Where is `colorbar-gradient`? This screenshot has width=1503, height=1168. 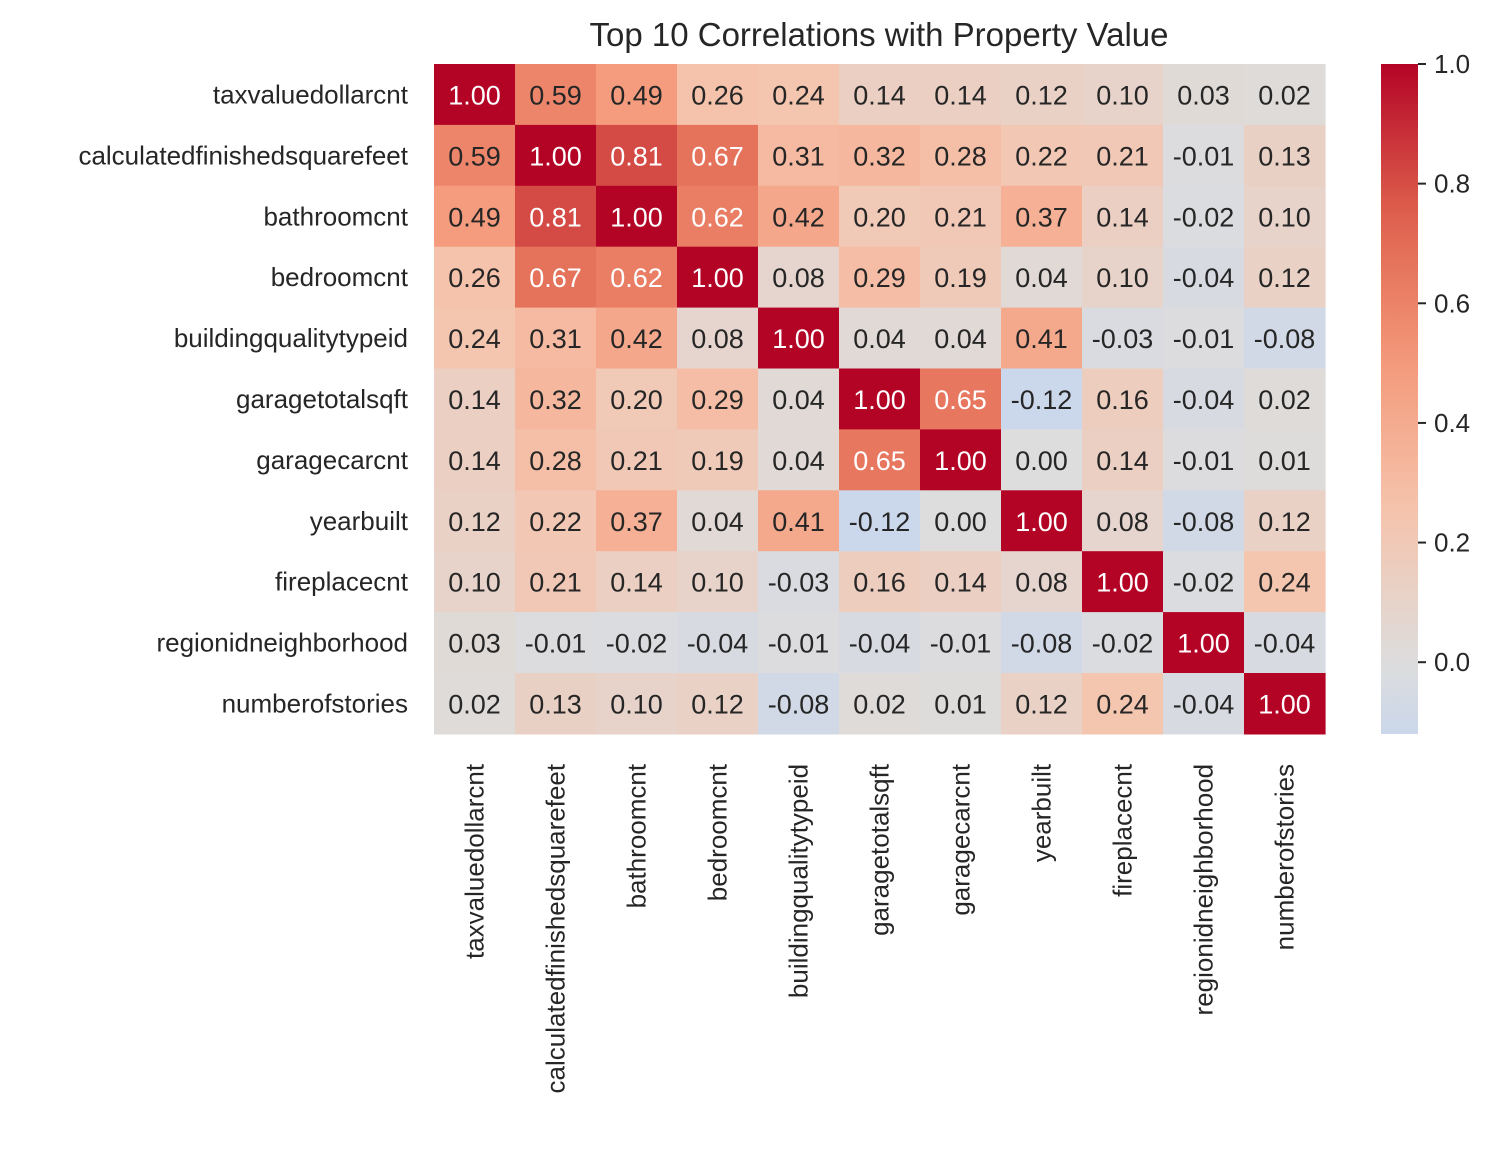 colorbar-gradient is located at coordinates (1399, 399).